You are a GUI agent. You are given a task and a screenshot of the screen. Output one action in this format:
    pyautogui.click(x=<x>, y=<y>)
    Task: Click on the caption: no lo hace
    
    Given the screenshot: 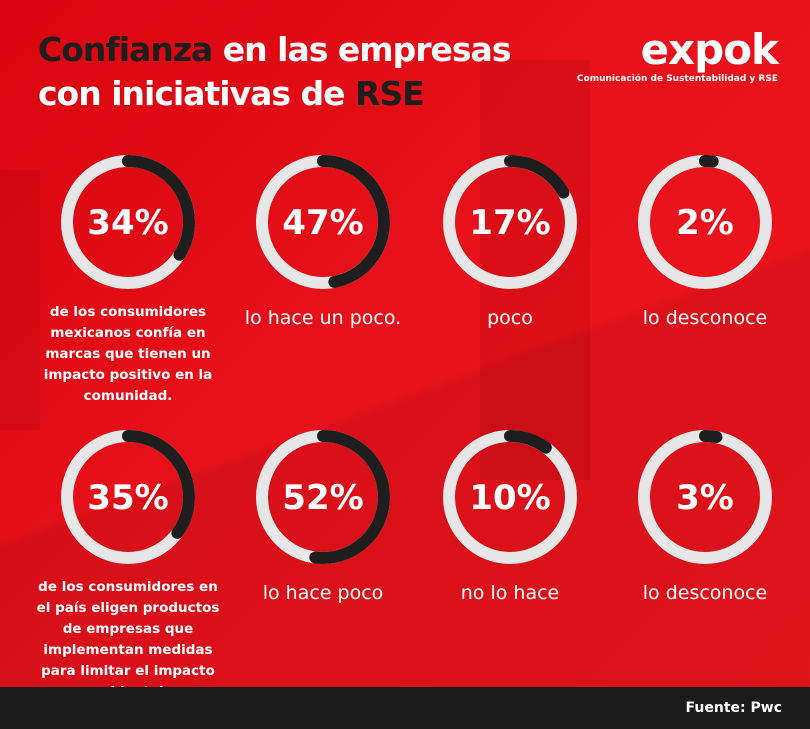 What is the action you would take?
    pyautogui.click(x=510, y=593)
    